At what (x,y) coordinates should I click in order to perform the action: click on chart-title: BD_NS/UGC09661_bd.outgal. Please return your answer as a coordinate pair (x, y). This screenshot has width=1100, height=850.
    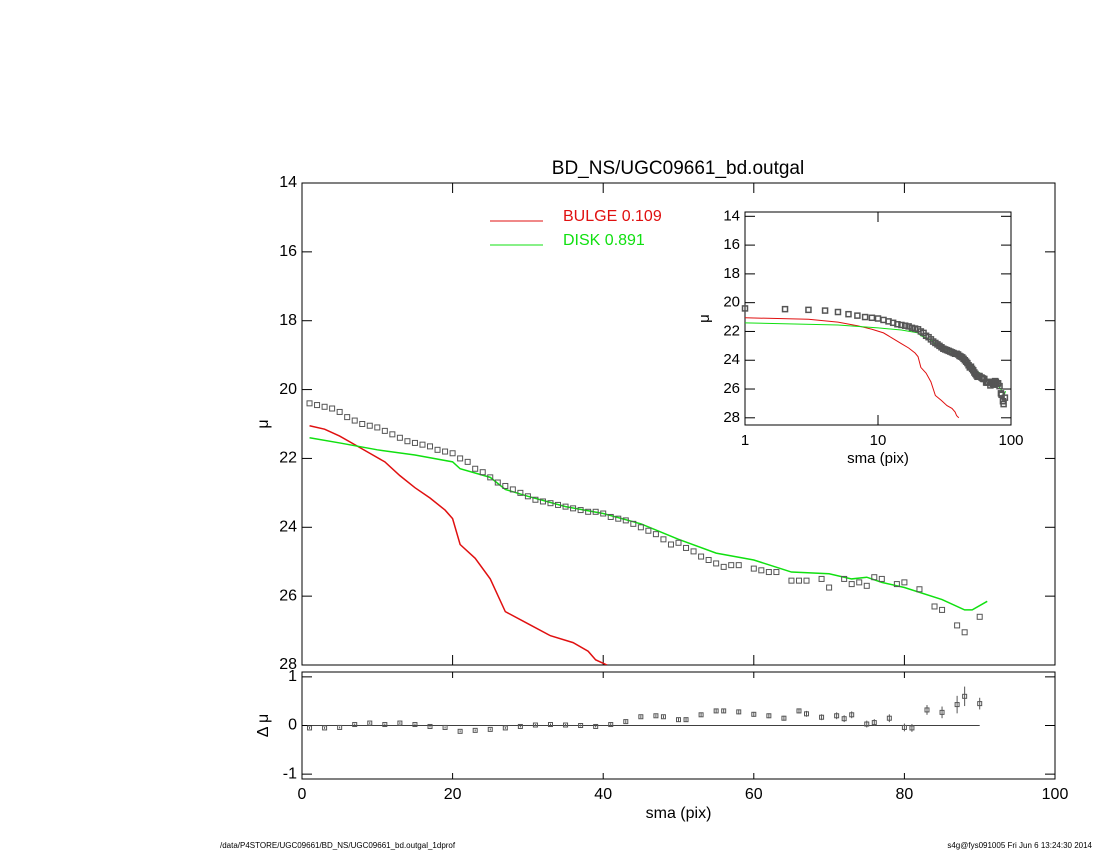
    Looking at the image, I should click on (678, 168).